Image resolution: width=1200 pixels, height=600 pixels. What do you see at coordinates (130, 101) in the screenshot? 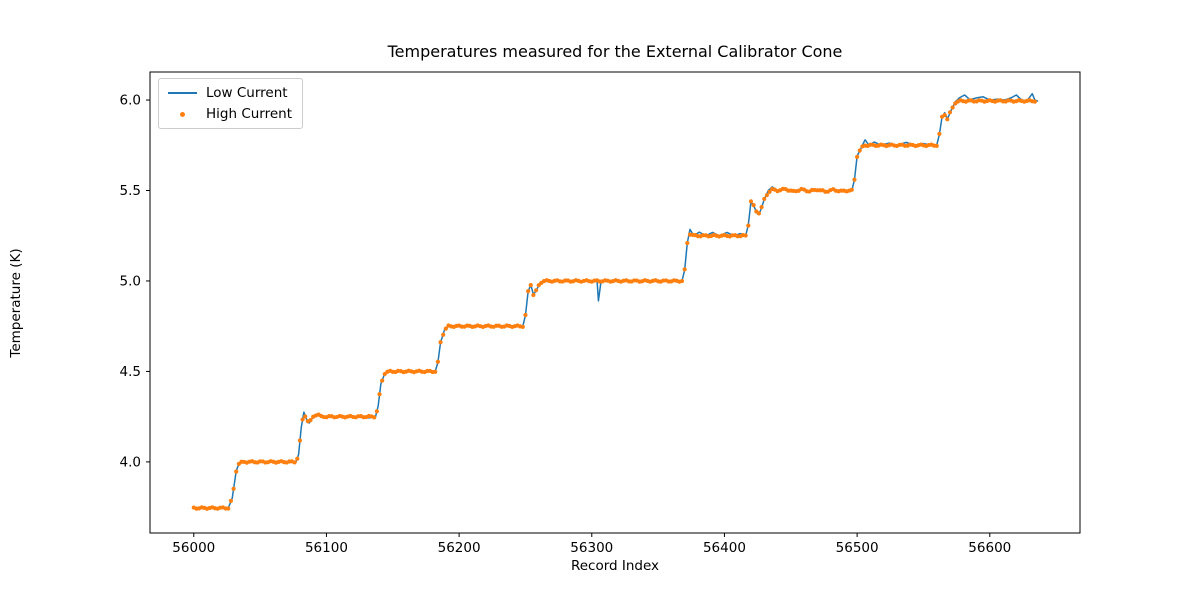
I see `y-tick-label: 6.0` at bounding box center [130, 101].